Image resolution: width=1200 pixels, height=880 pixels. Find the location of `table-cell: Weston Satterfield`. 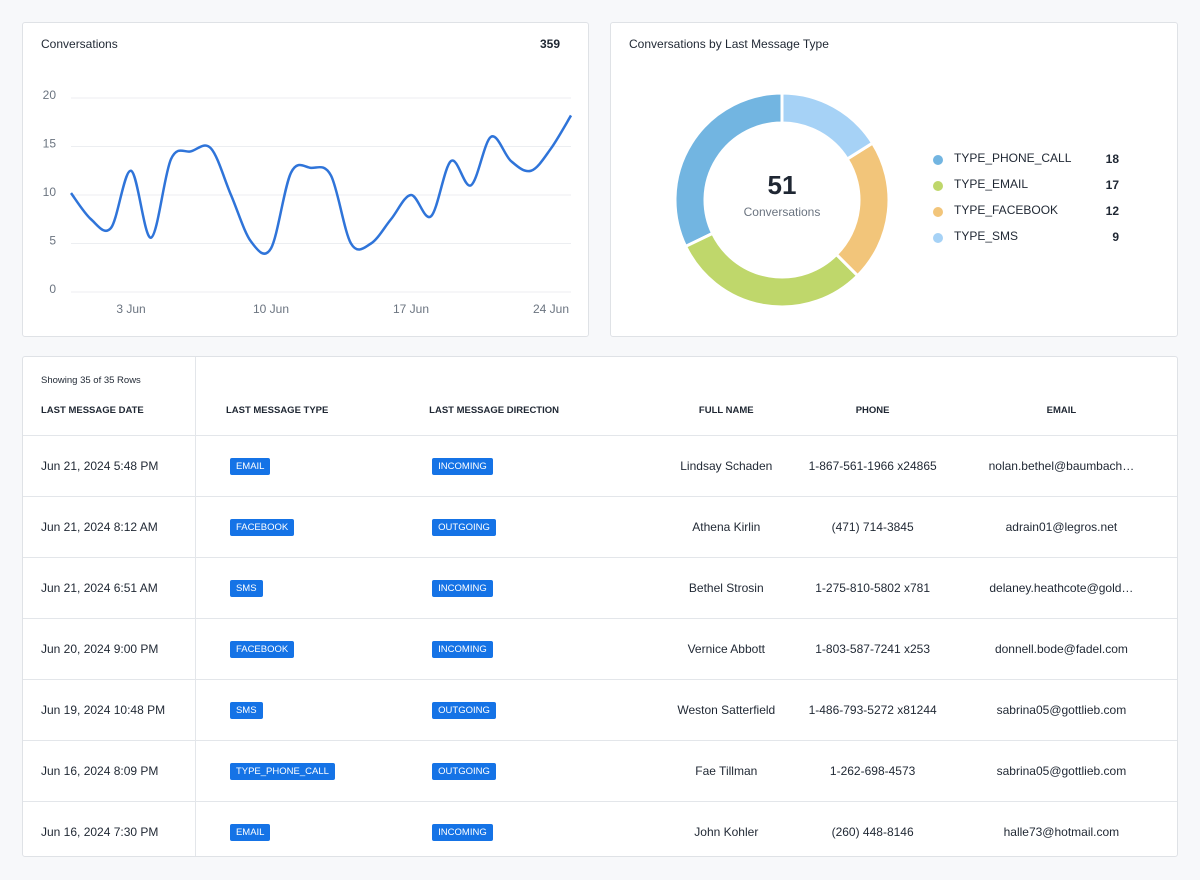

table-cell: Weston Satterfield is located at coordinates (726, 710).